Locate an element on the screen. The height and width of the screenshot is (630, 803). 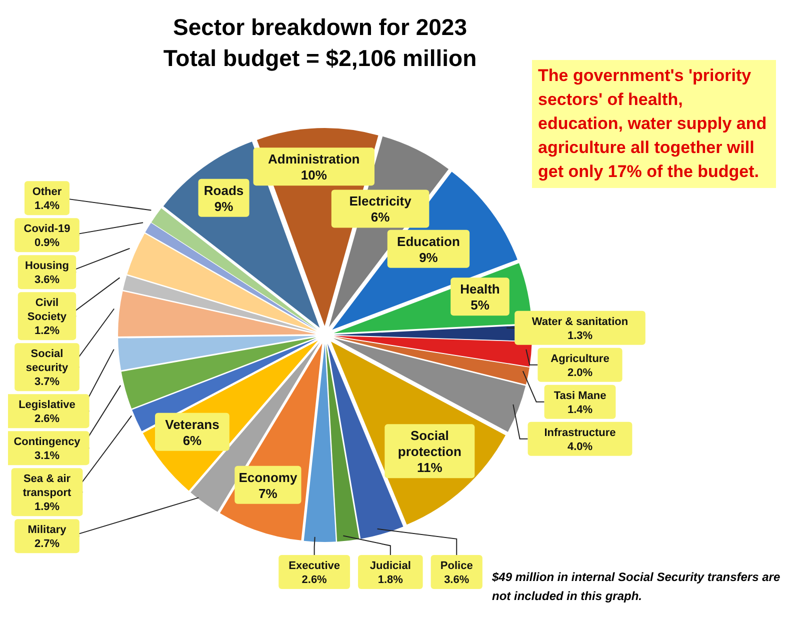
chart-subtitle: Total budget = $2,106 million is located at coordinates (320, 58).